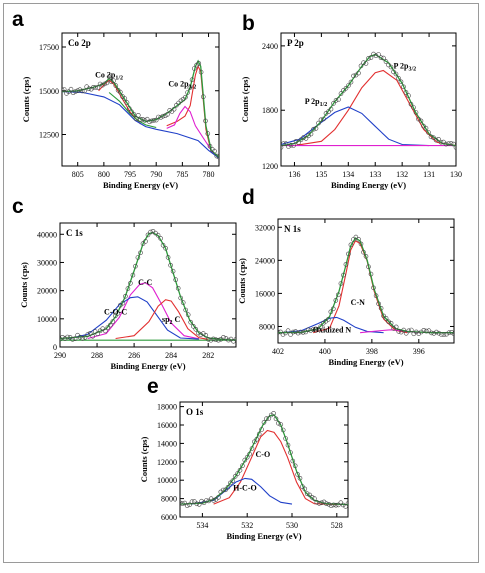  What do you see at coordinates (368, 99) in the screenshot?
I see `plot-frame` at bounding box center [368, 99].